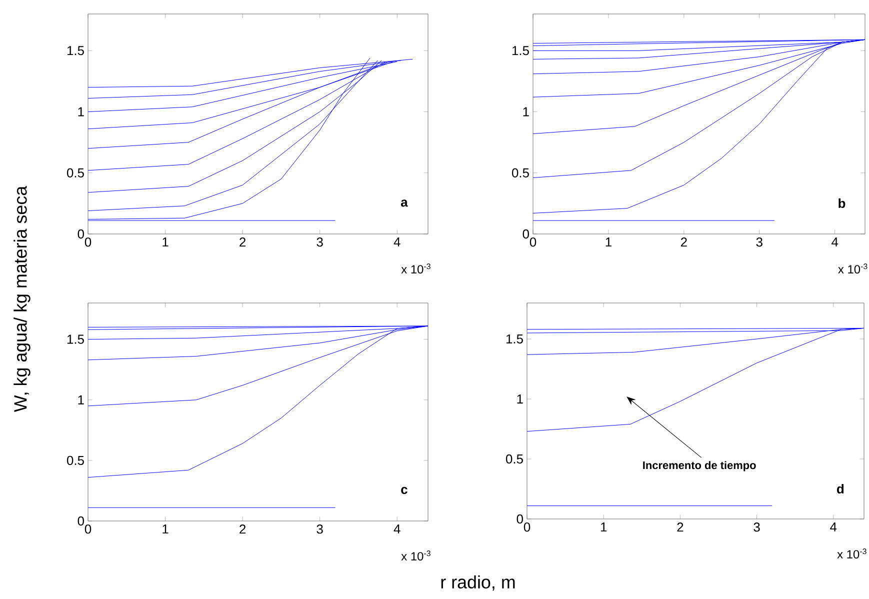 This screenshot has width=869, height=599. I want to click on annotation: a, so click(404, 203).